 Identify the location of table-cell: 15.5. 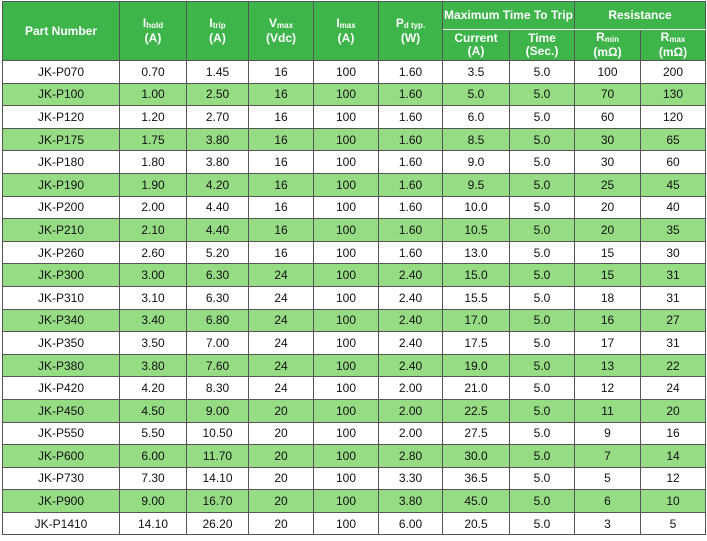
(476, 297).